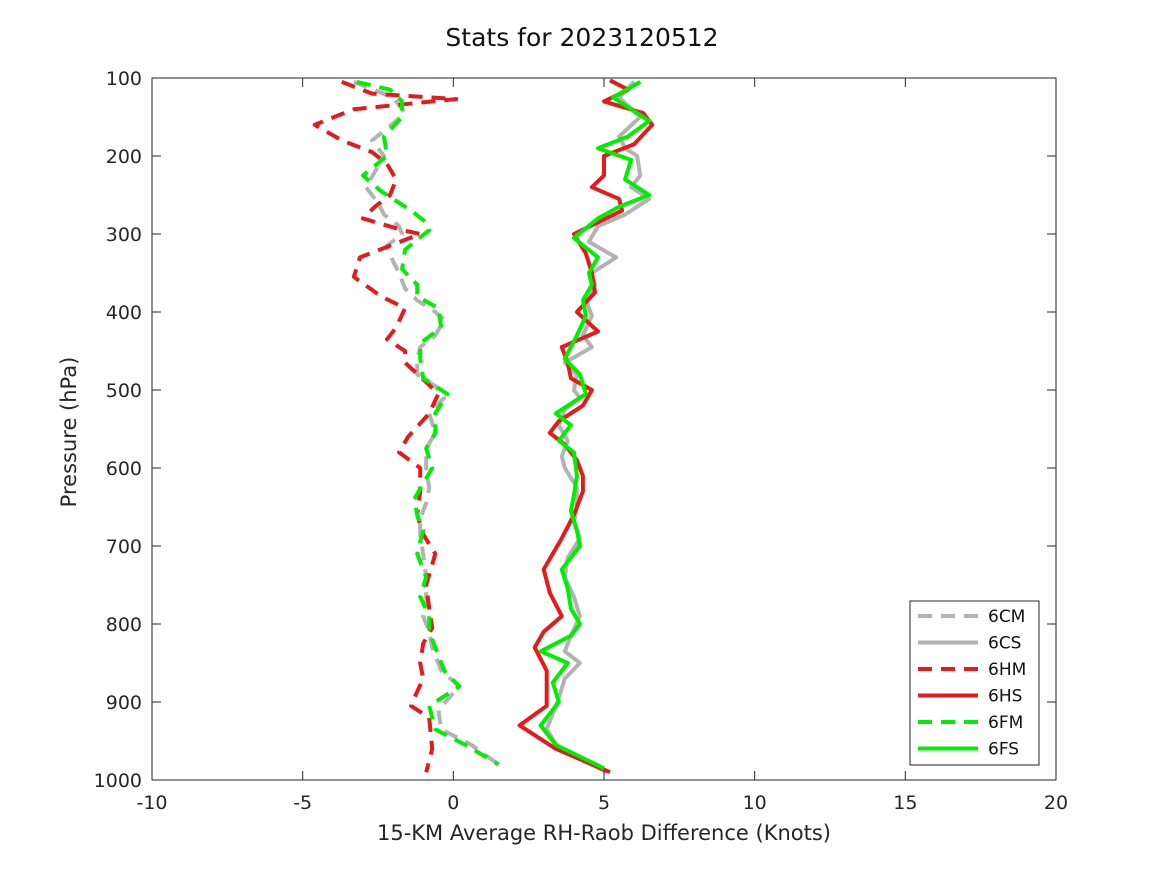 The width and height of the screenshot is (1167, 875). Describe the element at coordinates (124, 79) in the screenshot. I see `y-tick-label: 100` at that location.